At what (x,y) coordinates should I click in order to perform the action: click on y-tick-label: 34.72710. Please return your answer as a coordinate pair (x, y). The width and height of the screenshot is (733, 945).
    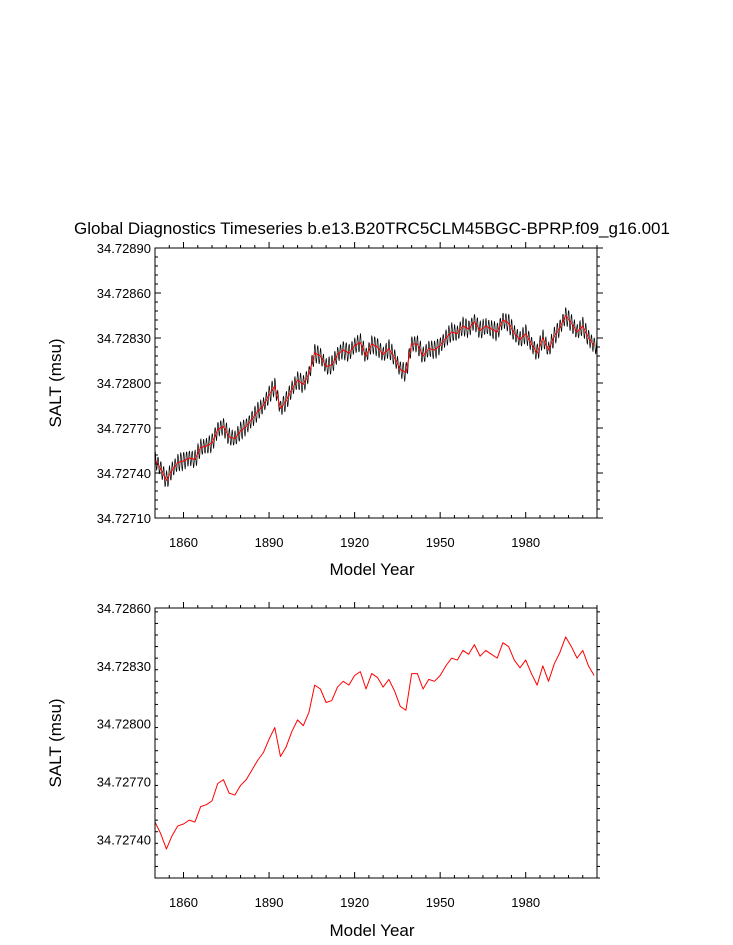
    Looking at the image, I should click on (124, 518).